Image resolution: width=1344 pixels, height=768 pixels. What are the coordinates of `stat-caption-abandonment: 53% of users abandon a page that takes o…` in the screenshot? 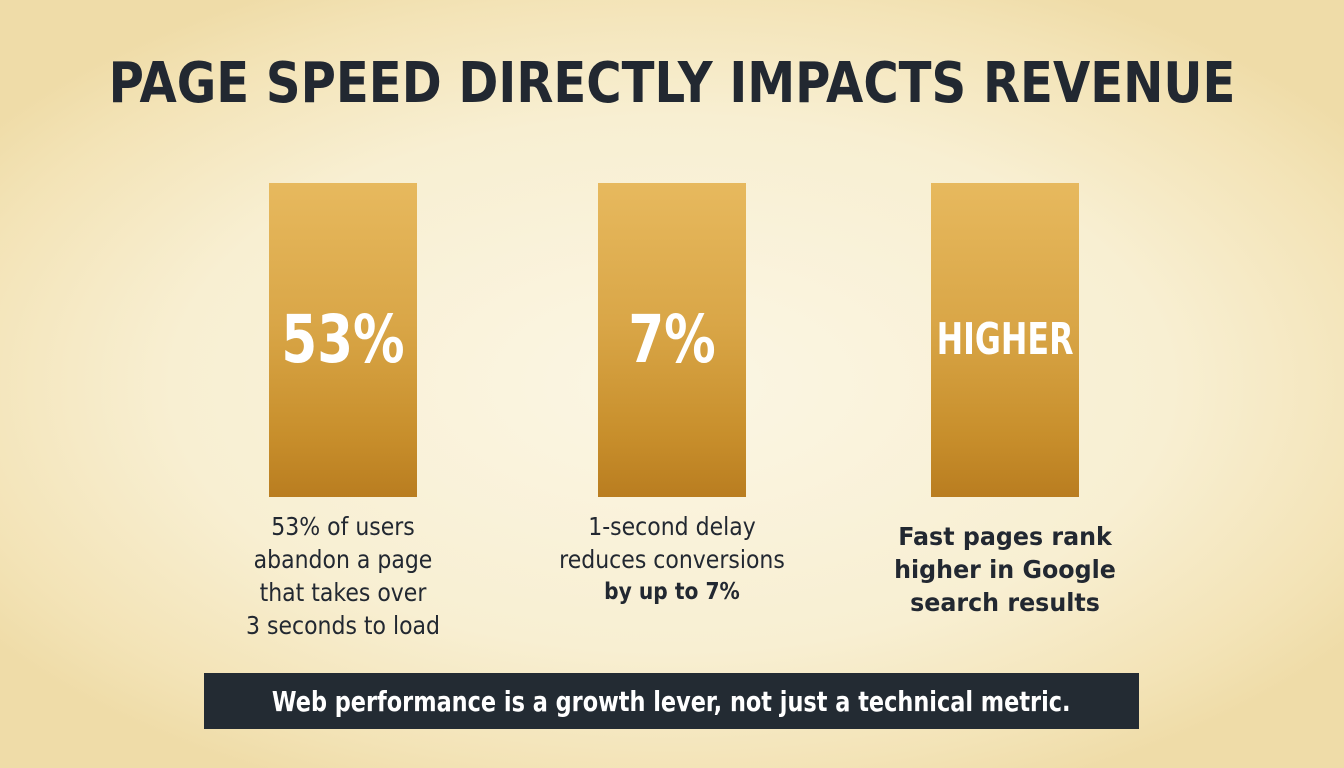 It's located at (343, 576).